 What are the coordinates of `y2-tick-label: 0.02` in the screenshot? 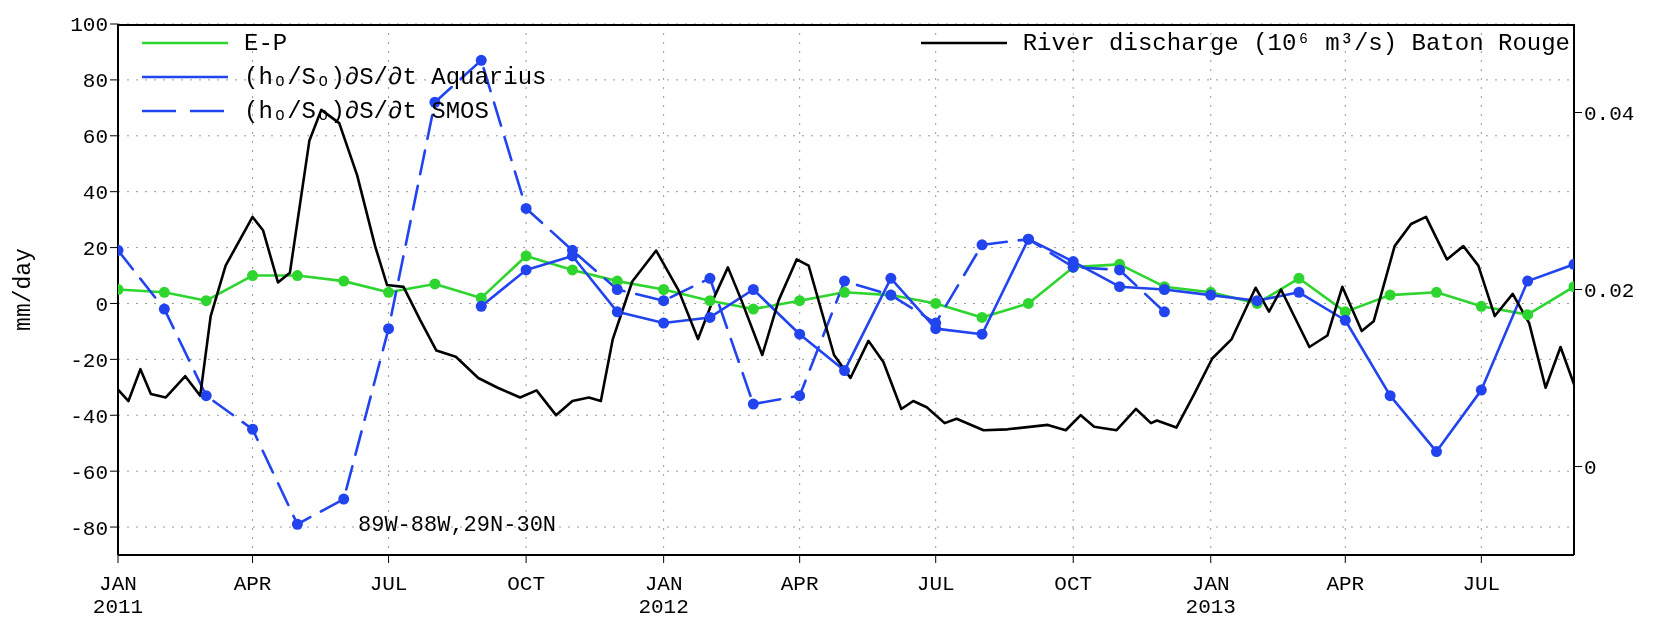 It's located at (1609, 291).